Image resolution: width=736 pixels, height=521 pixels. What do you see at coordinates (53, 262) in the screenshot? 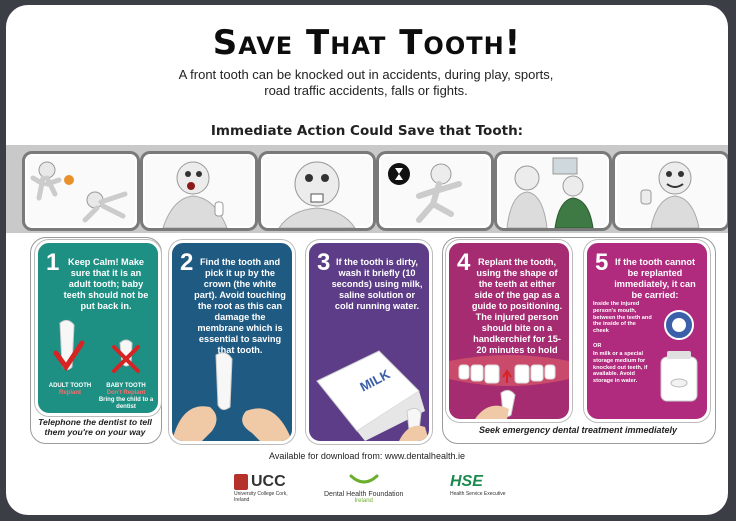
I see `step-number: 1` at bounding box center [53, 262].